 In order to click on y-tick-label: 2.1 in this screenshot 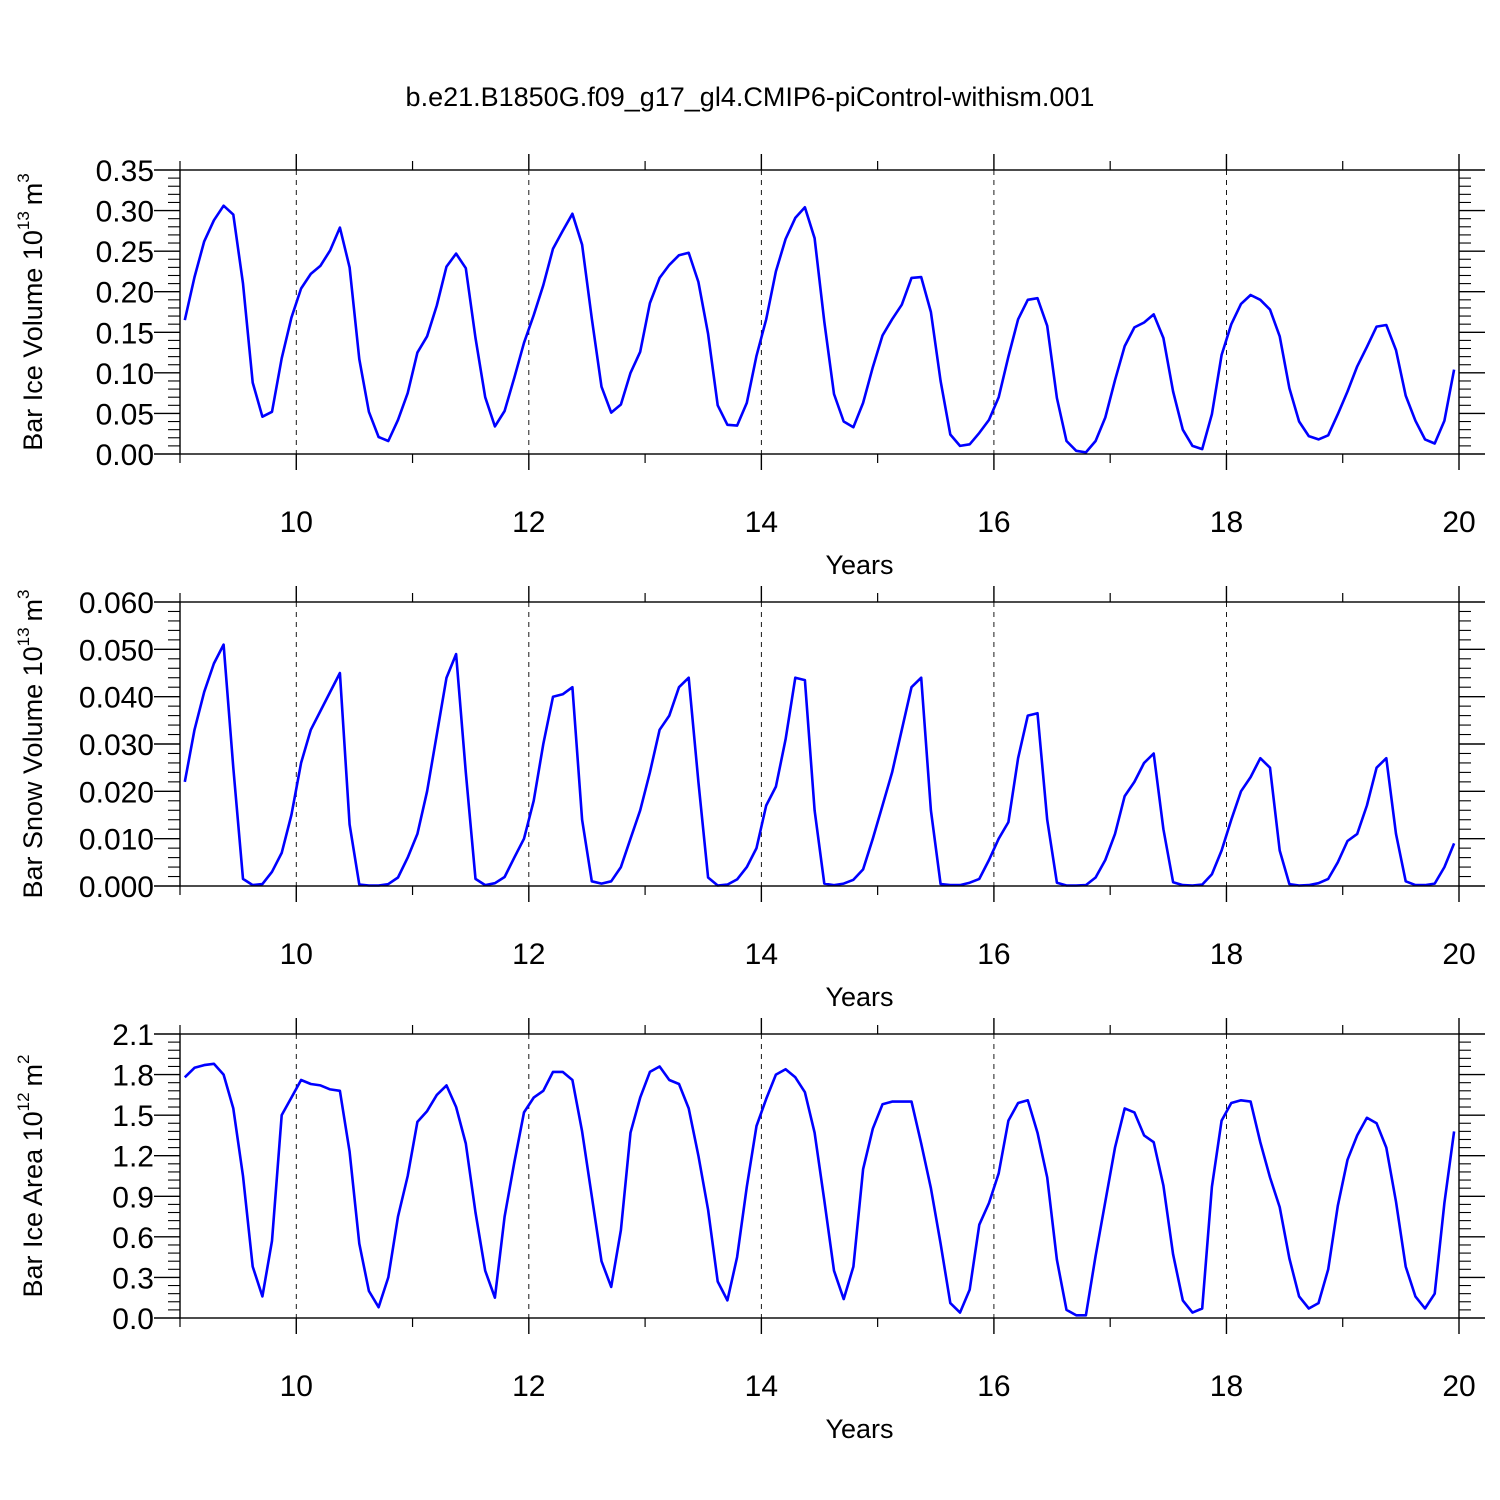, I will do `click(133, 1035)`.